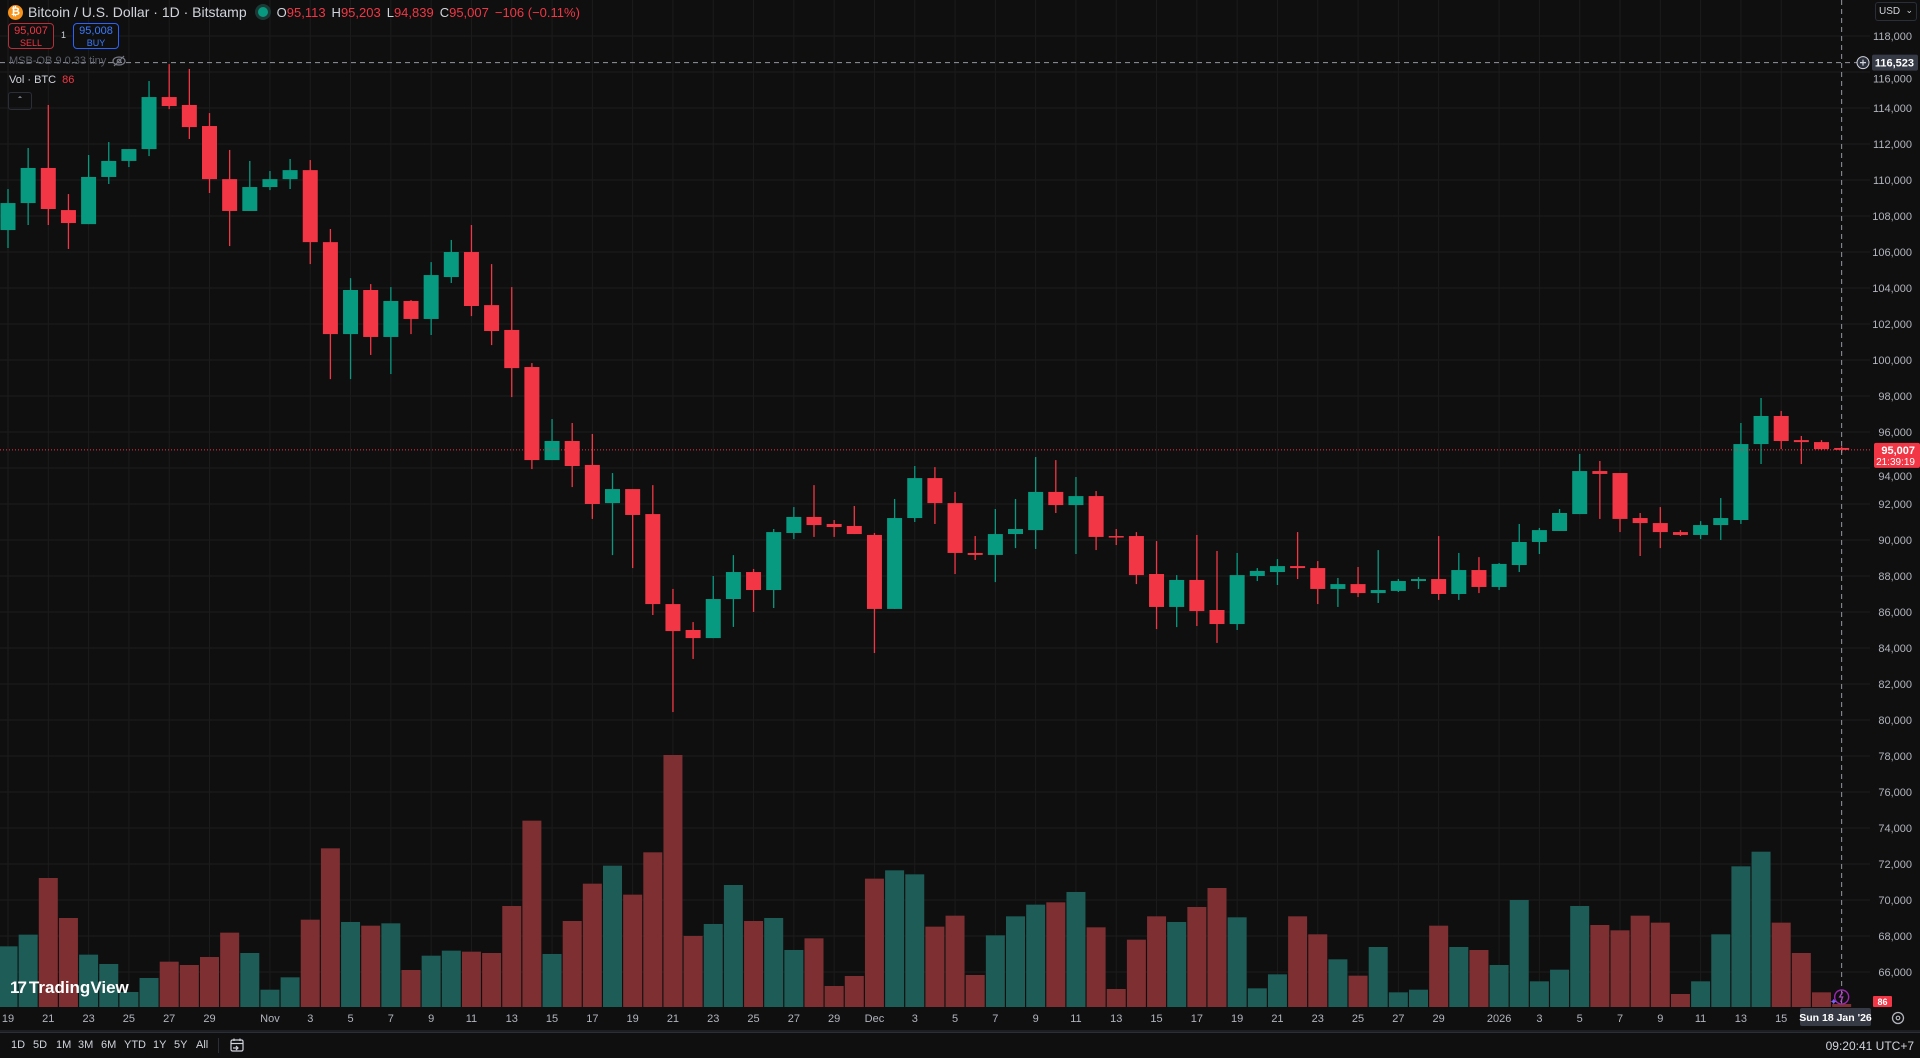  What do you see at coordinates (237, 1045) in the screenshot?
I see `calendar-goto-icon` at bounding box center [237, 1045].